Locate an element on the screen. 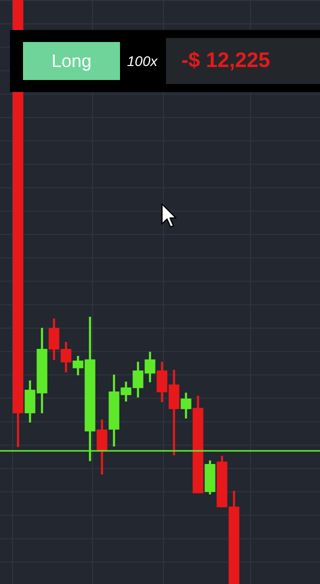  annotation: -$ 12,225 is located at coordinates (243, 61).